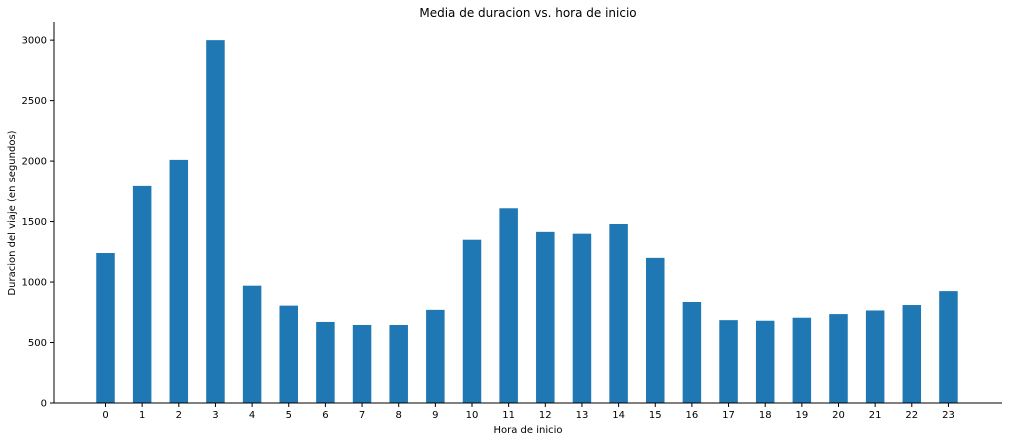 This screenshot has width=1013, height=441. What do you see at coordinates (12, 212) in the screenshot?
I see `y-axis-label: Duracion del viaje (en segundos)` at bounding box center [12, 212].